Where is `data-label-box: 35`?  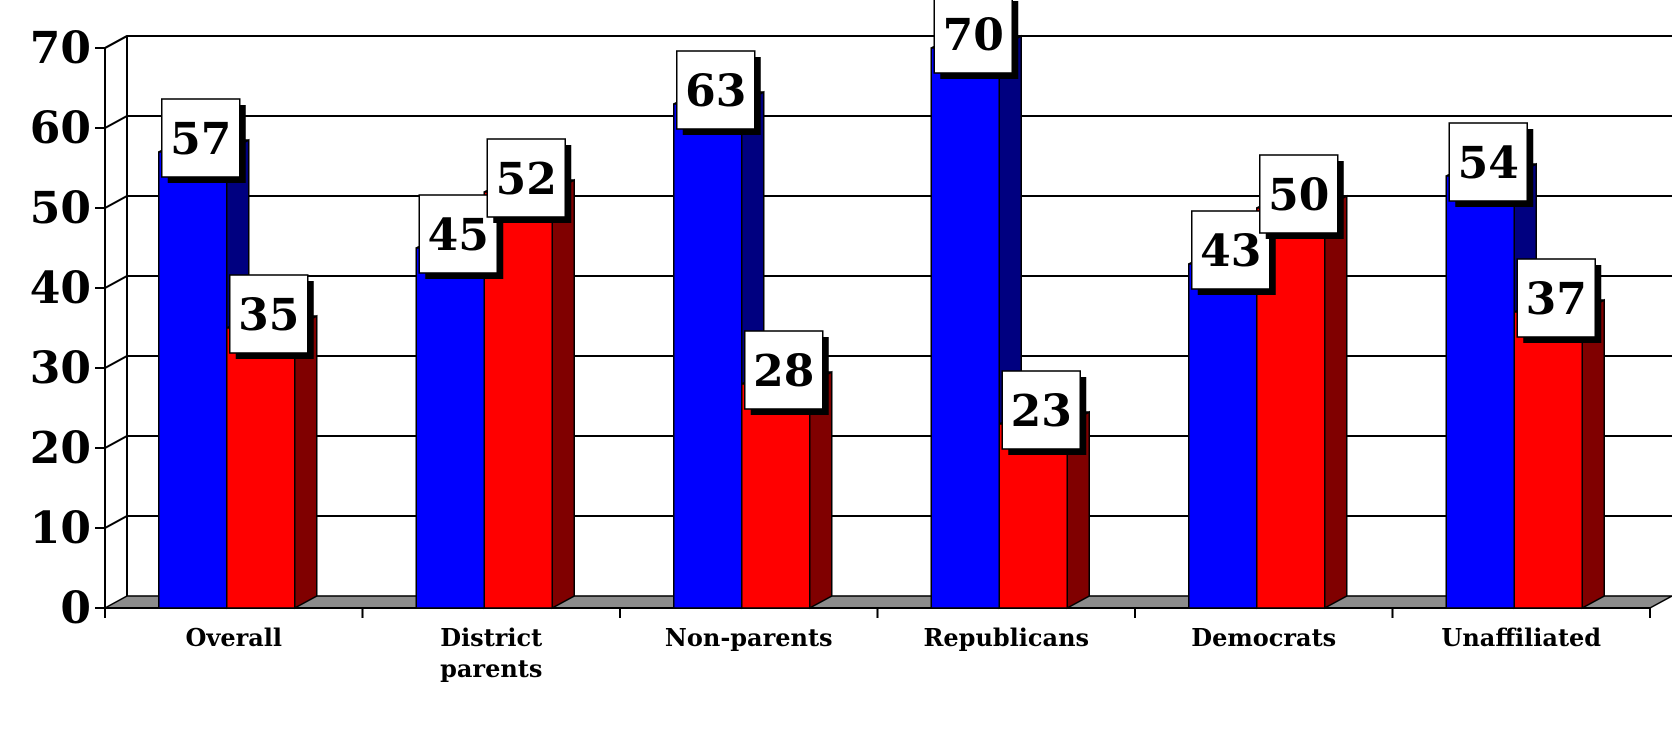
data-label-box: 35 is located at coordinates (271, 316).